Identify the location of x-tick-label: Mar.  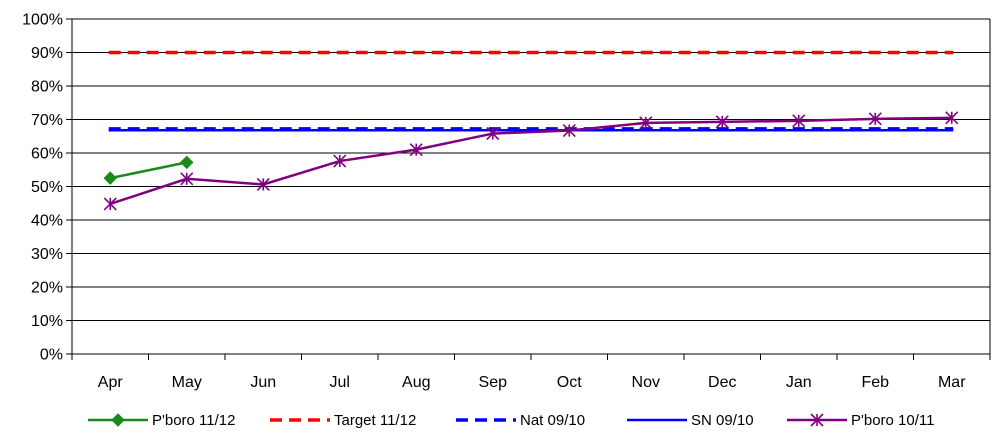
(952, 382).